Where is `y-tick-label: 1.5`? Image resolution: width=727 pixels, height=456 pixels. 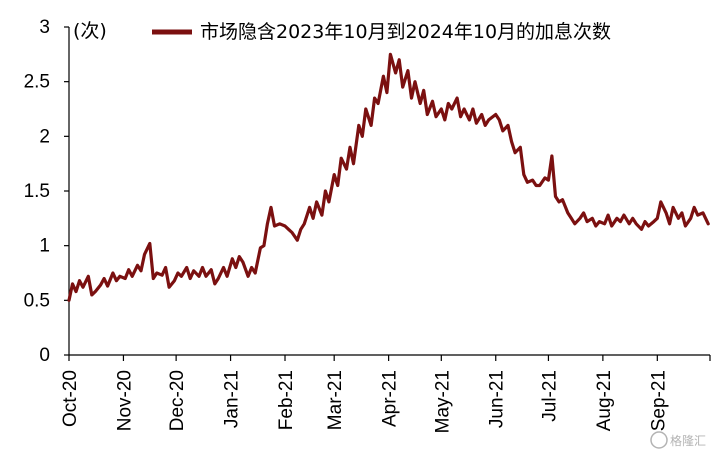
y-tick-label: 1.5 is located at coordinates (37, 191).